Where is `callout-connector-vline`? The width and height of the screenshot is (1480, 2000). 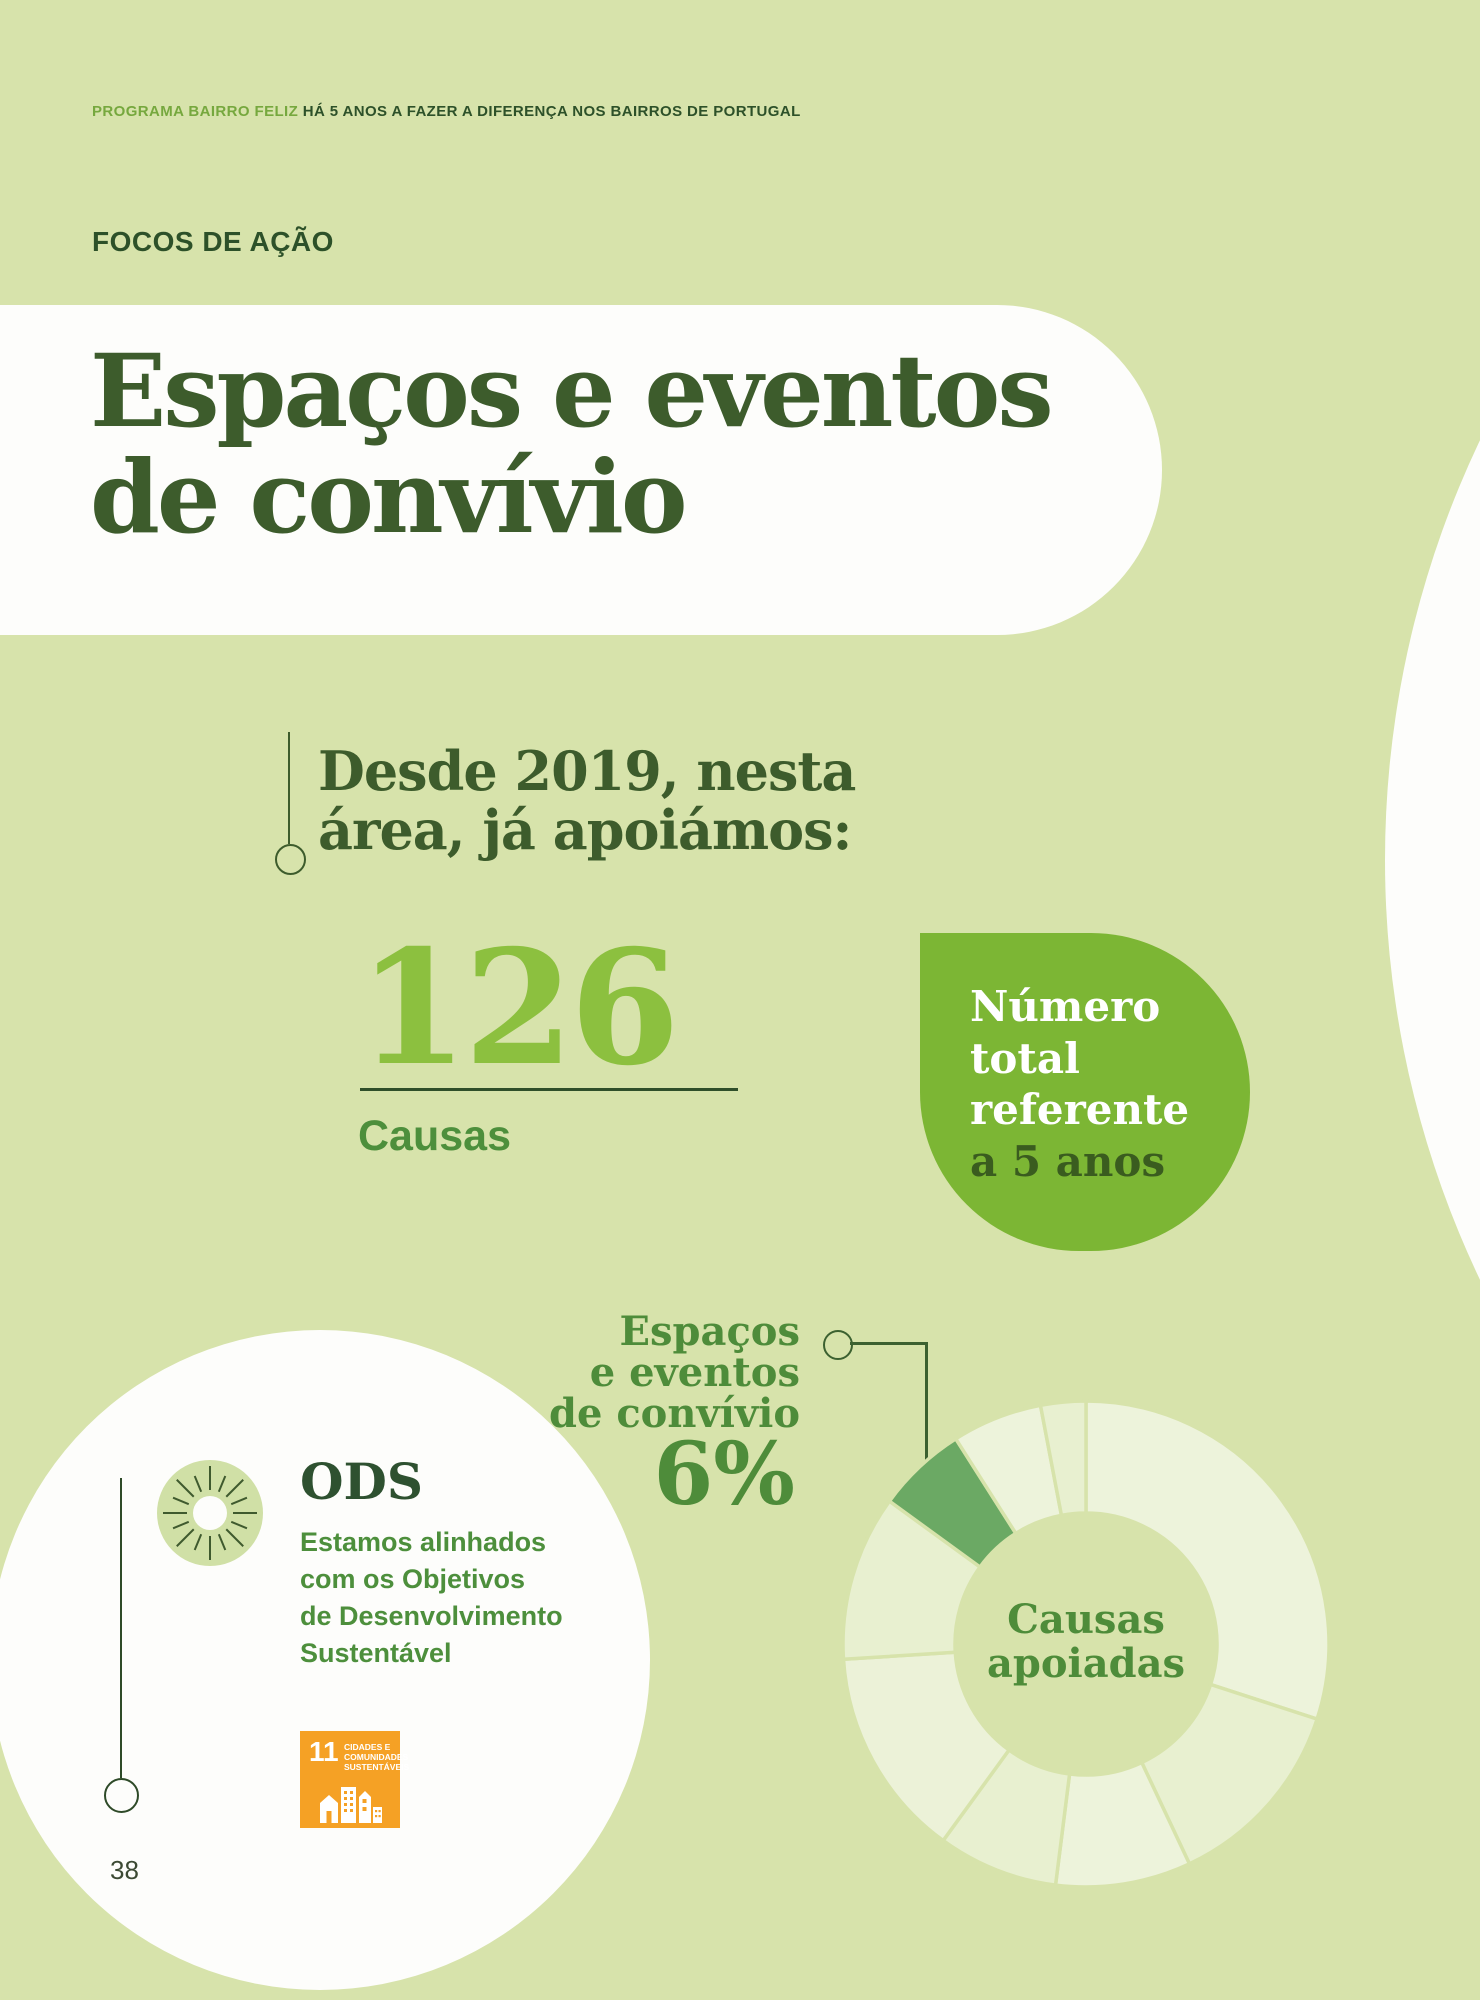 callout-connector-vline is located at coordinates (926, 1403).